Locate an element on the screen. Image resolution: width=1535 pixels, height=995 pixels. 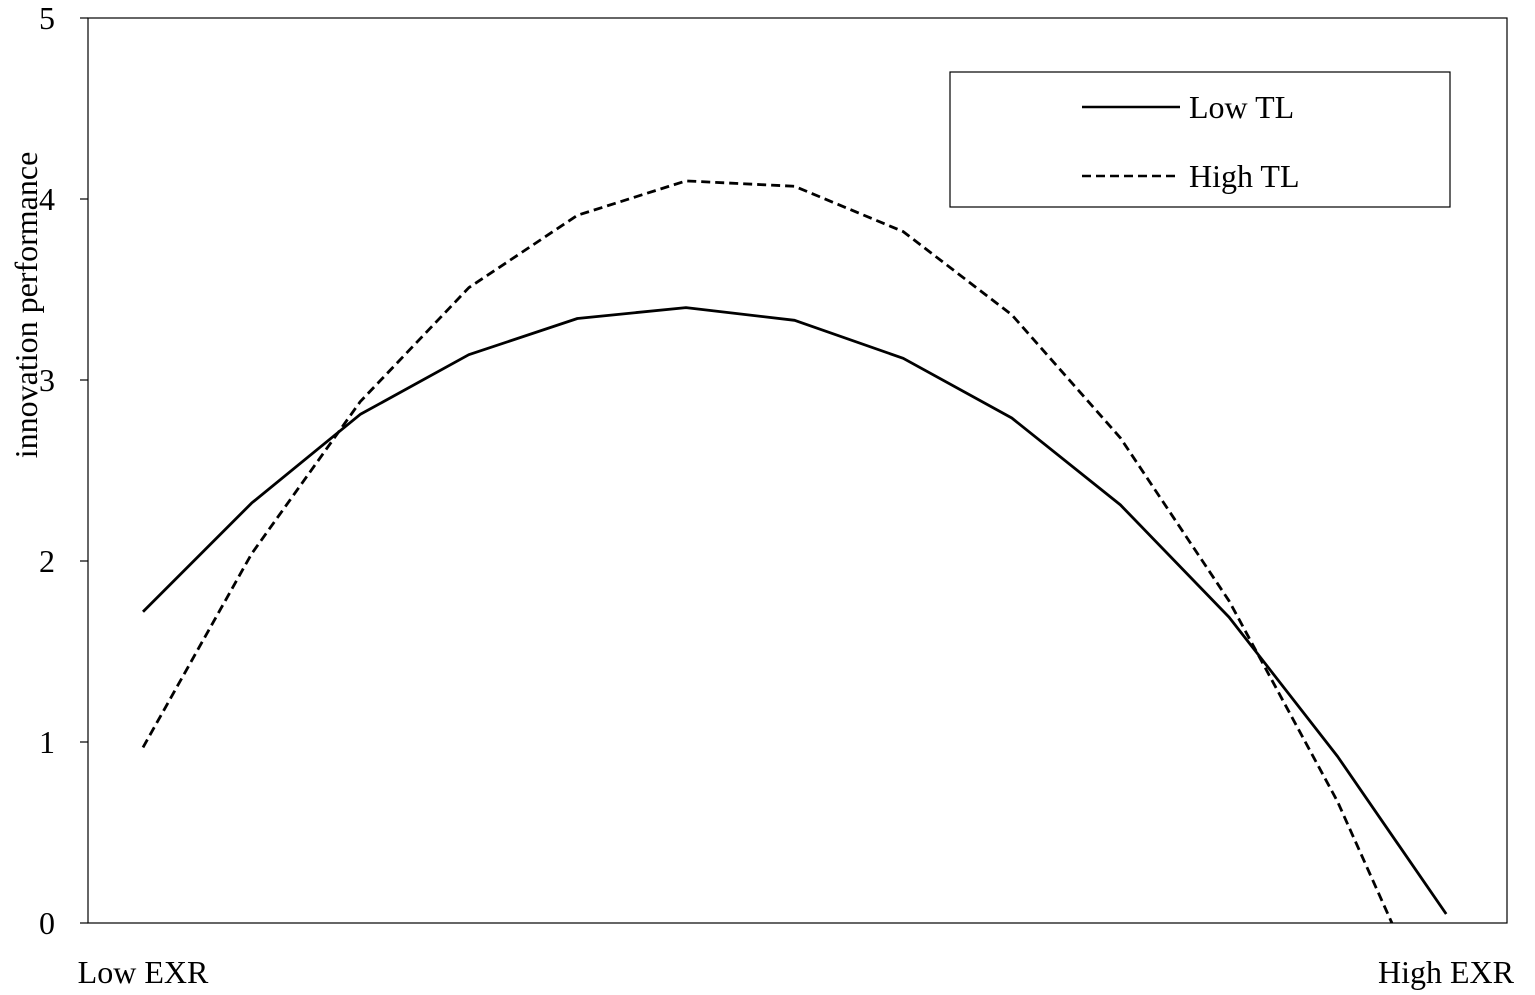
y-tick-label: 1 is located at coordinates (47, 742).